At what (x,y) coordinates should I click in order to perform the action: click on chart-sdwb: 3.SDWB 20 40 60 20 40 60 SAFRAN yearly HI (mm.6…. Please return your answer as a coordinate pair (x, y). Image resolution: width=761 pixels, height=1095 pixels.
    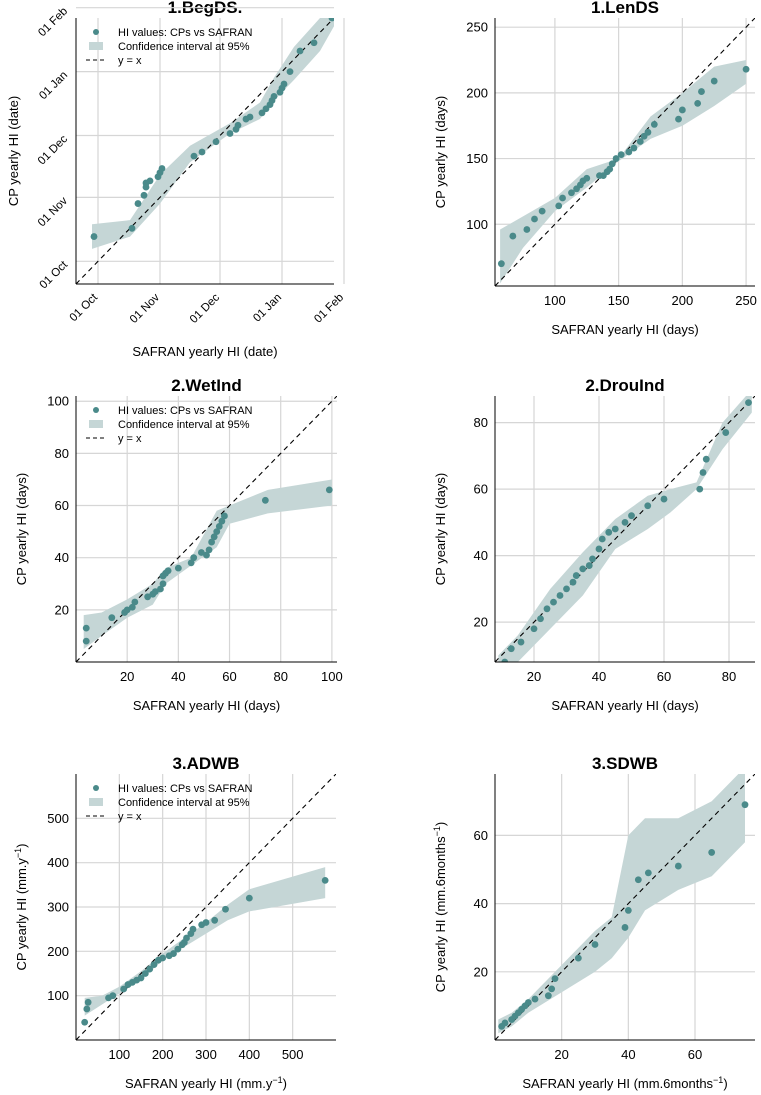
    Looking at the image, I should click on (593, 922).